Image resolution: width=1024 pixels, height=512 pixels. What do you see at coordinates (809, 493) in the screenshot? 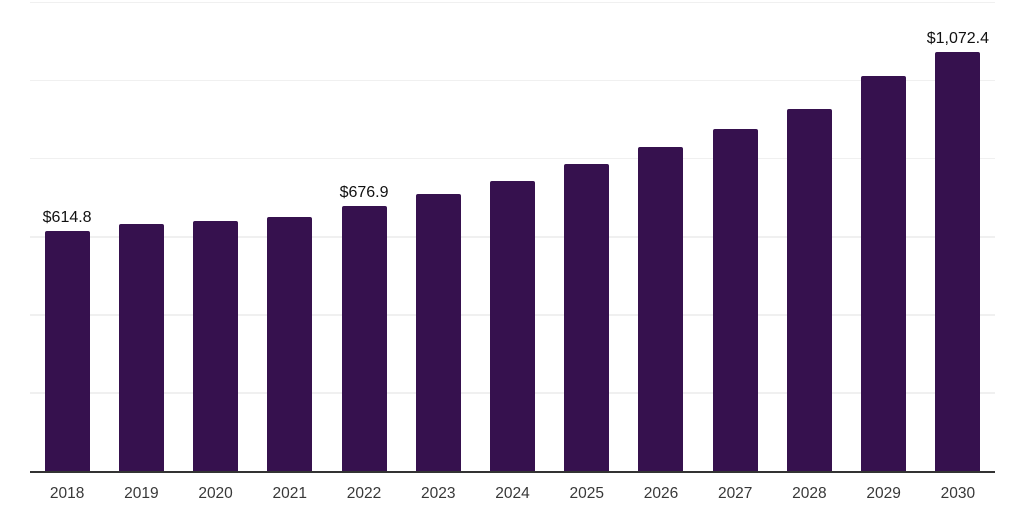
I see `x-tick-label-2028: 2028` at bounding box center [809, 493].